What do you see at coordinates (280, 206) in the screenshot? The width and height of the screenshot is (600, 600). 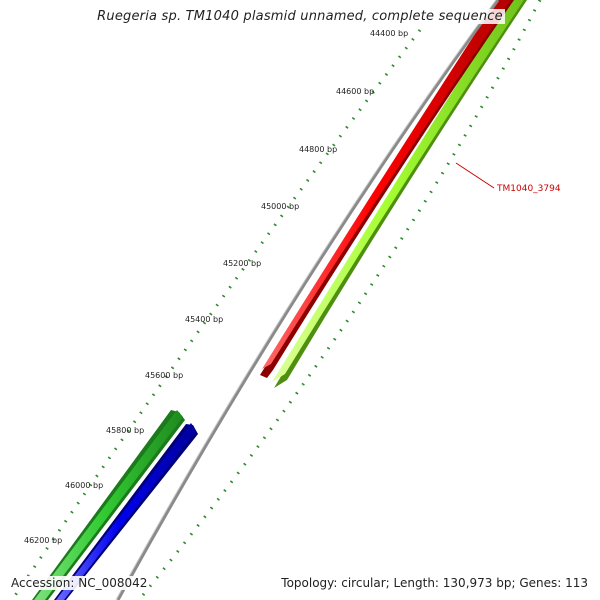 I see `tick-label: 45000 bp` at bounding box center [280, 206].